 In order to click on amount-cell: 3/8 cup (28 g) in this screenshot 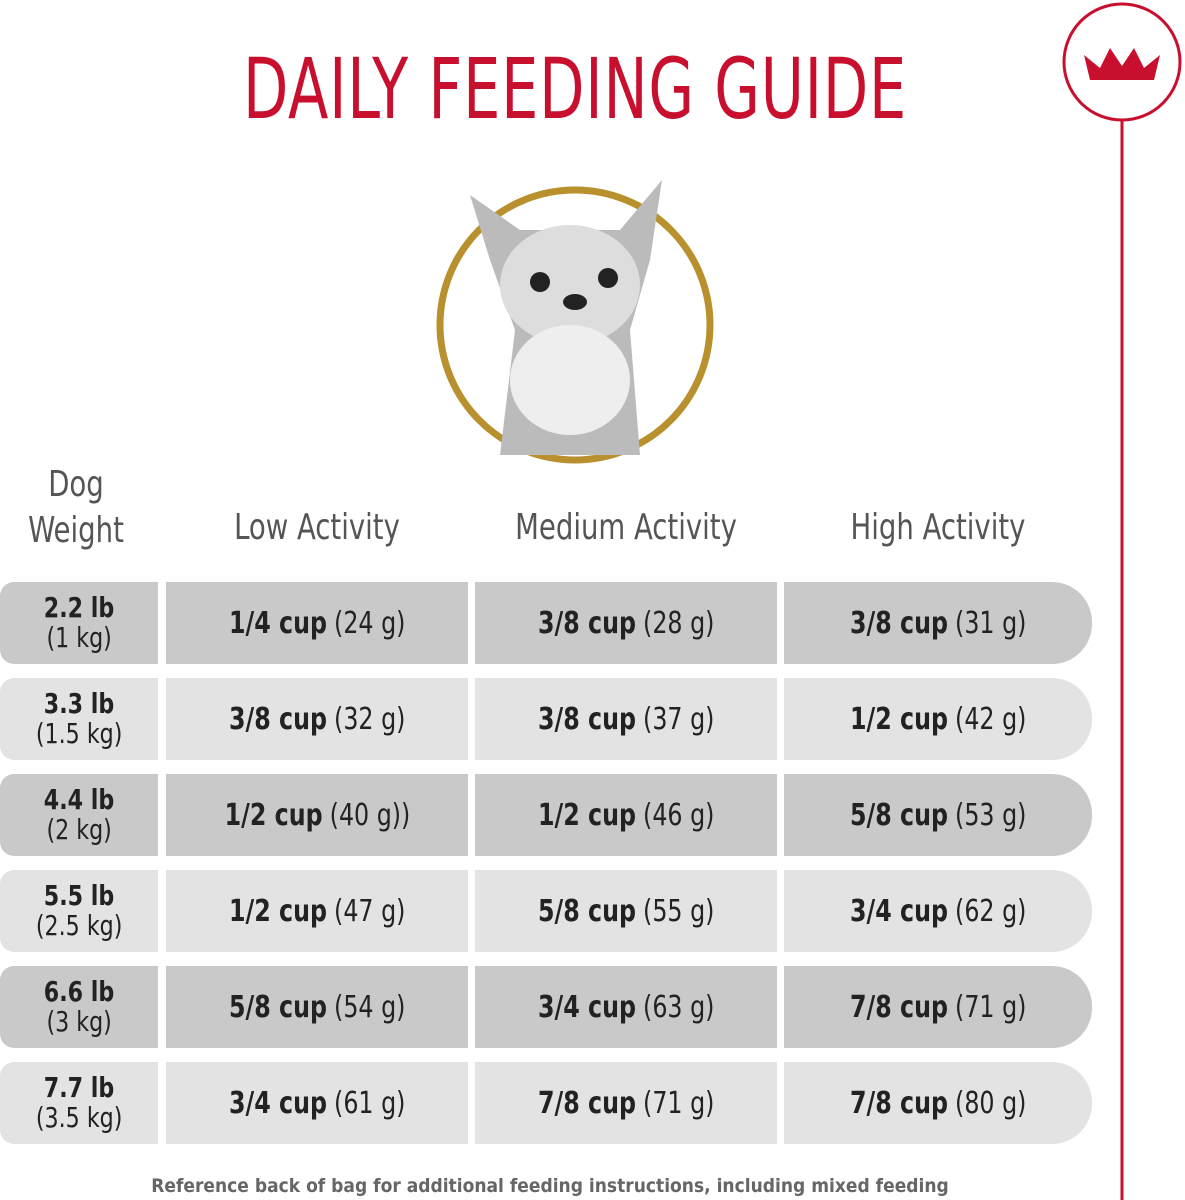, I will do `click(626, 623)`.